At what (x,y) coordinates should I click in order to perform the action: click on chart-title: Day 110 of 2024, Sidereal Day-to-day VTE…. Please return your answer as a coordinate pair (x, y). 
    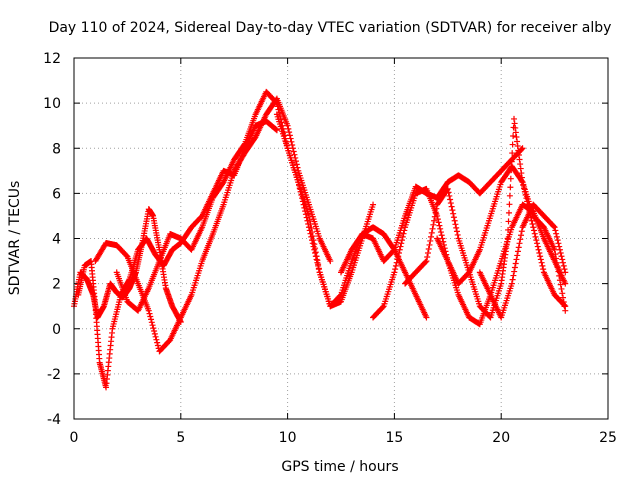
    Looking at the image, I should click on (330, 28).